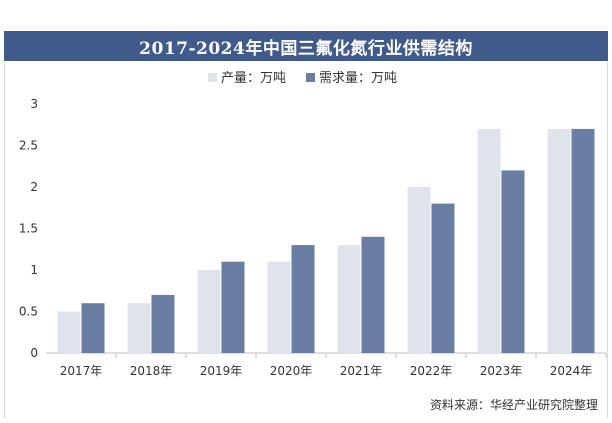  I want to click on legend-demand-swatch, so click(310, 77).